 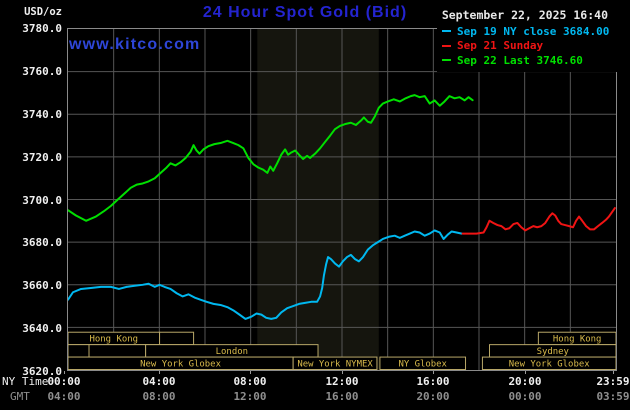 I want to click on x-tick-gmt: 16:00, so click(x=342, y=396).